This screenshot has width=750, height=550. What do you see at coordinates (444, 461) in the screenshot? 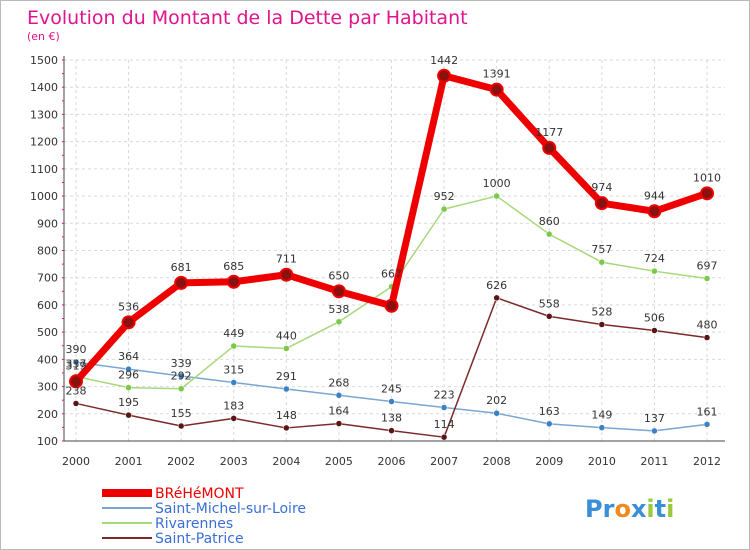
I see `x-tick-label: 2007` at bounding box center [444, 461].